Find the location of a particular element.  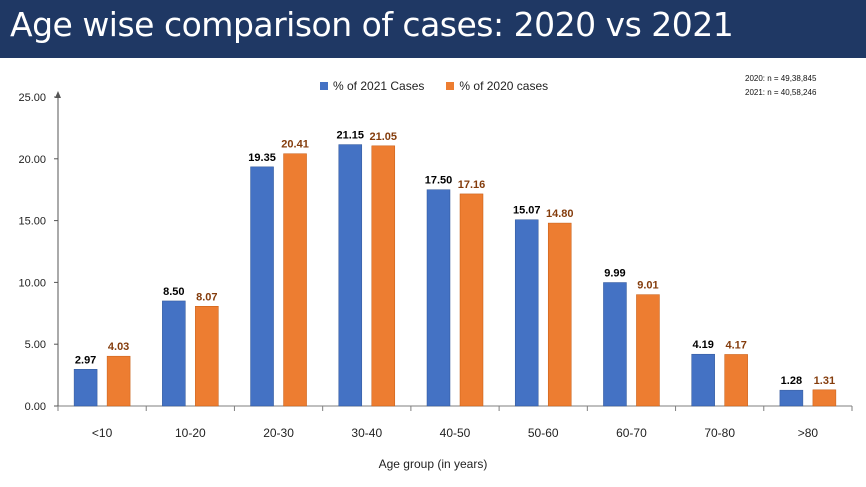

y-tick-label: 15.00 is located at coordinates (32, 222).